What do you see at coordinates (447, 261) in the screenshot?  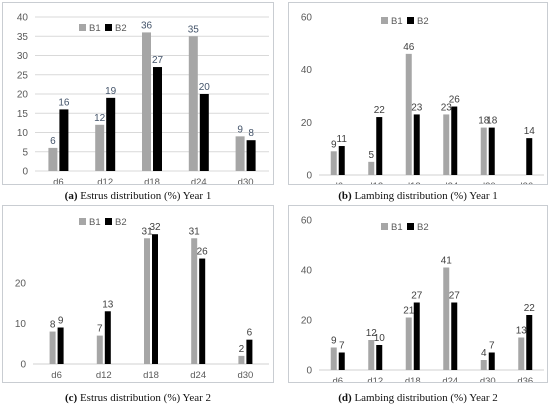 I see `data-label: 41` at bounding box center [447, 261].